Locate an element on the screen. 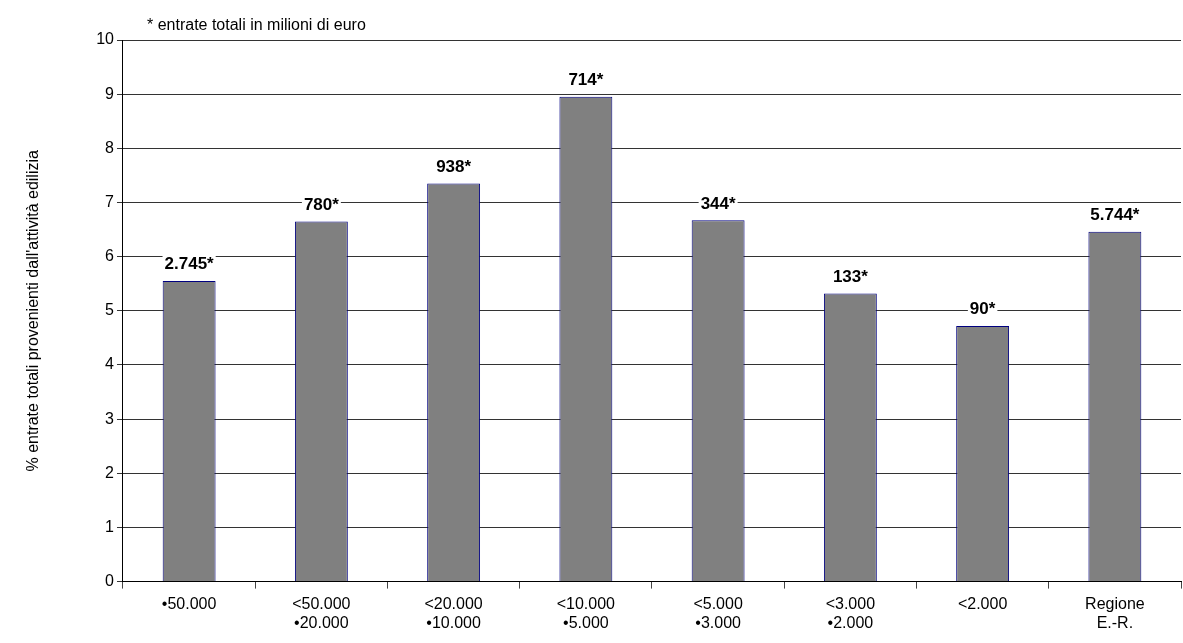  annotation: 938* is located at coordinates (454, 166).